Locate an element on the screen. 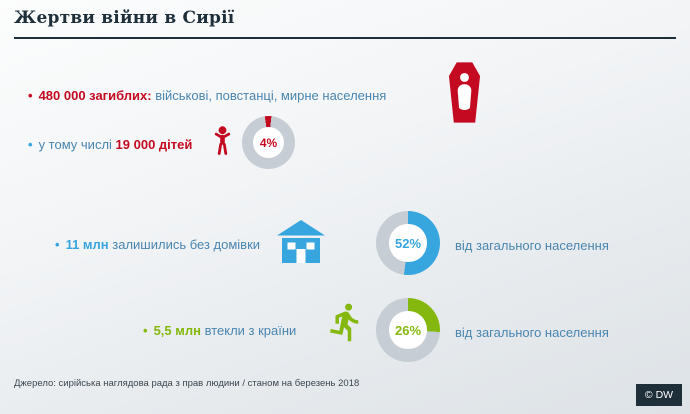 This screenshot has width=690, height=414. house-icon is located at coordinates (301, 241).